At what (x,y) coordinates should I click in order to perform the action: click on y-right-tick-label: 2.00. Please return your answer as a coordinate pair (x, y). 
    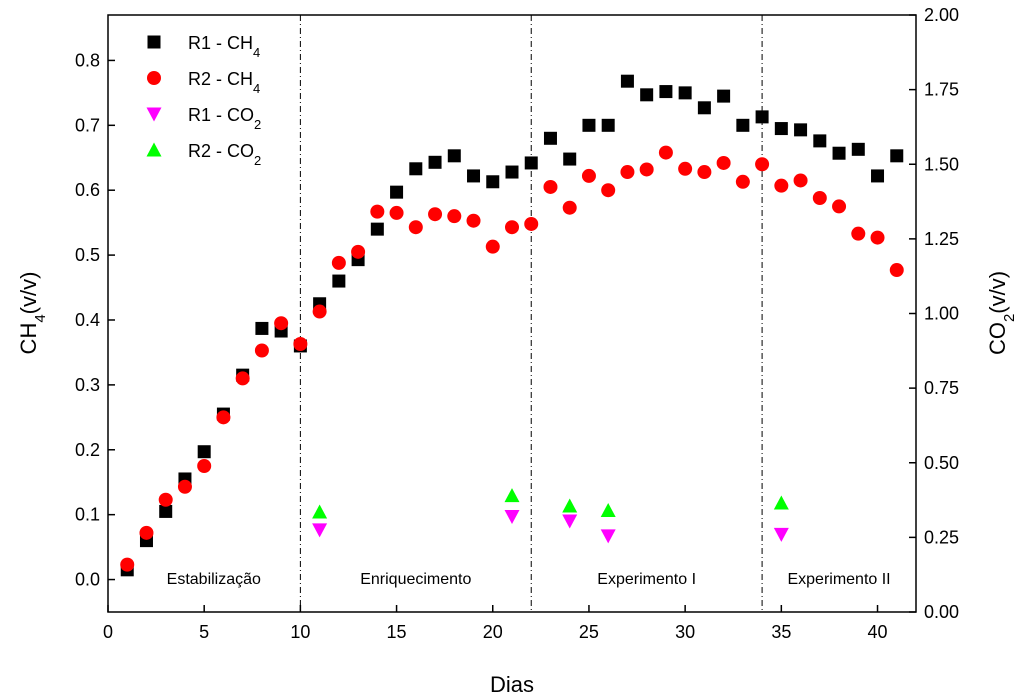
    Looking at the image, I should click on (941, 15).